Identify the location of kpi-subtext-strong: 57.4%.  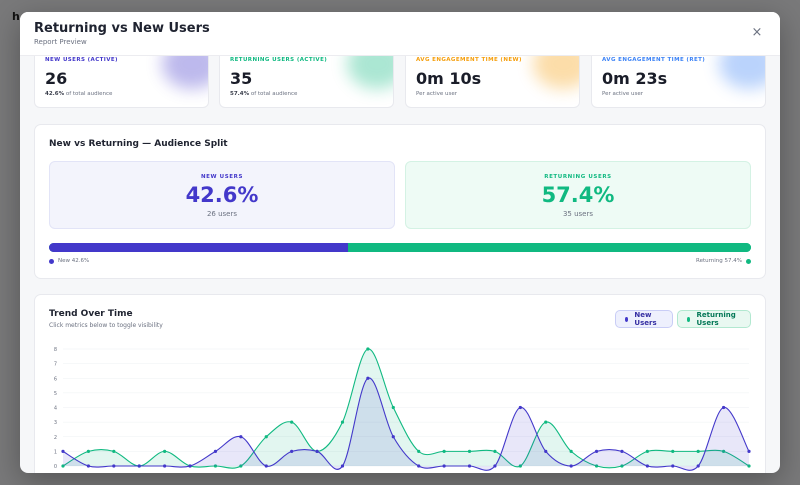
(240, 94).